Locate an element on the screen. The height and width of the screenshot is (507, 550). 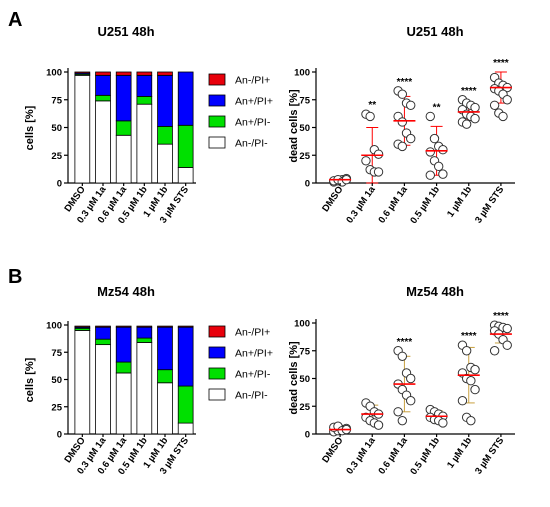
c3-xtick-label: 0.3 µM 1a is located at coordinates (361, 456).